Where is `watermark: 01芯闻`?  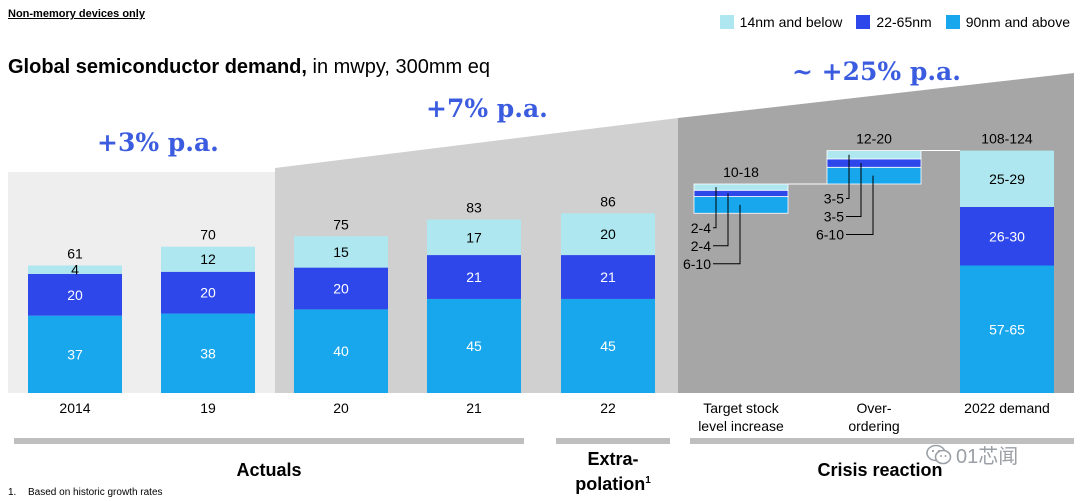
watermark: 01芯闻 is located at coordinates (972, 454).